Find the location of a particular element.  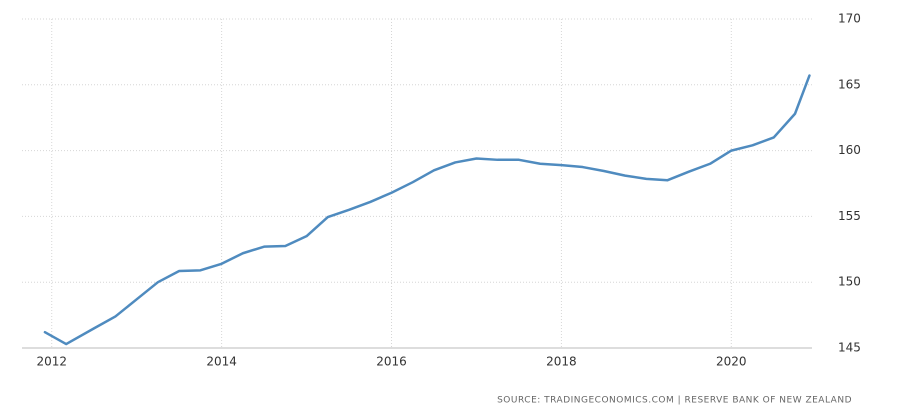

x-tick-label: 2016 is located at coordinates (391, 362).